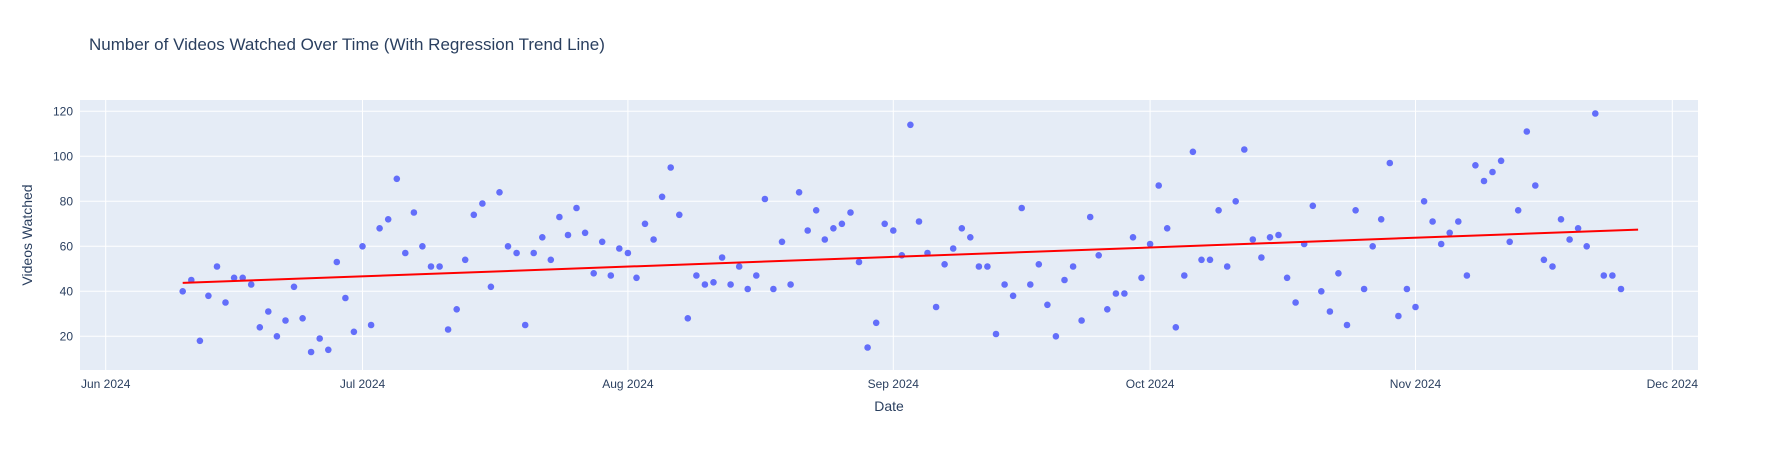 The height and width of the screenshot is (450, 1778). Describe the element at coordinates (67, 201) in the screenshot. I see `y-tick-label: 80` at that location.